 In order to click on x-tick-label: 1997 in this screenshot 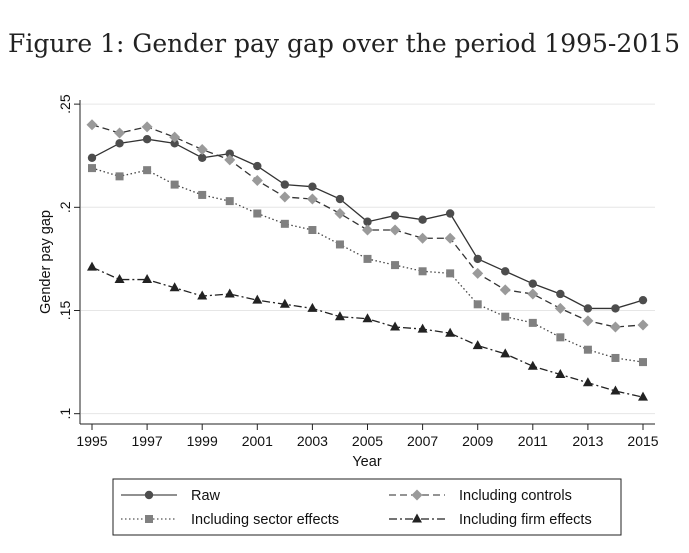, I will do `click(147, 441)`.